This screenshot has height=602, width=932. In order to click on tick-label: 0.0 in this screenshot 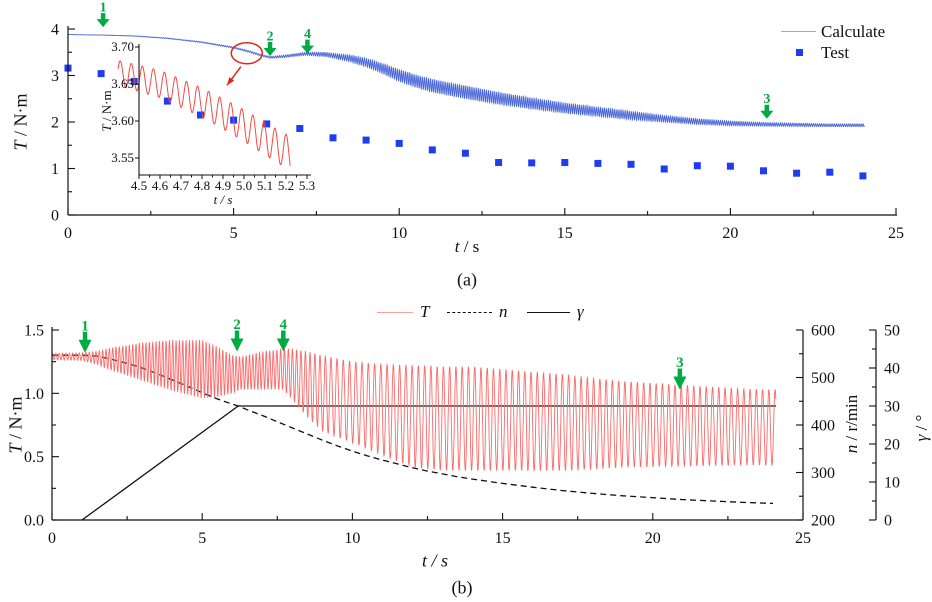, I will do `click(34, 521)`.